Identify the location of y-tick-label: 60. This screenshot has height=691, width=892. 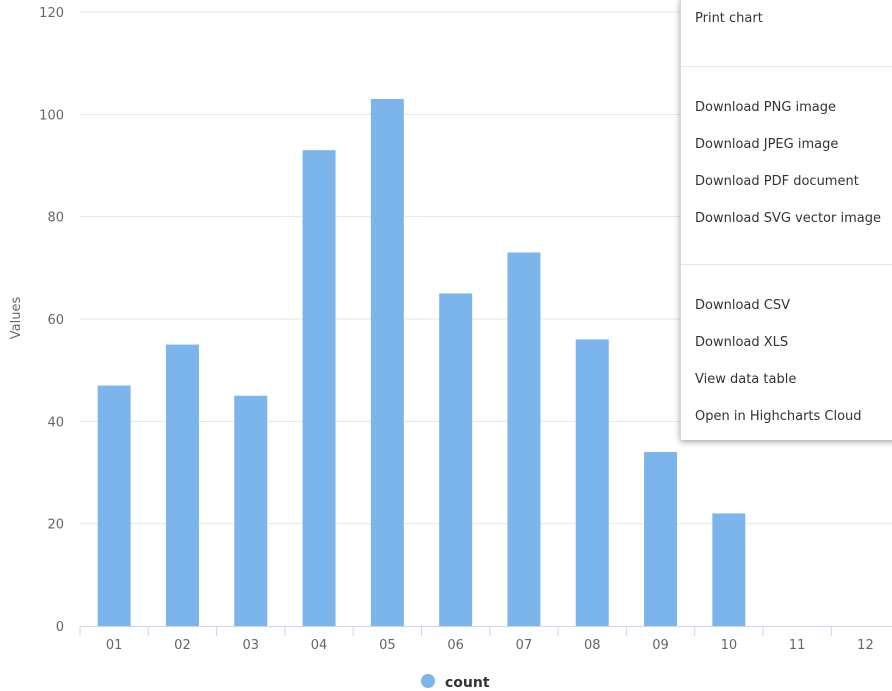
(55, 320).